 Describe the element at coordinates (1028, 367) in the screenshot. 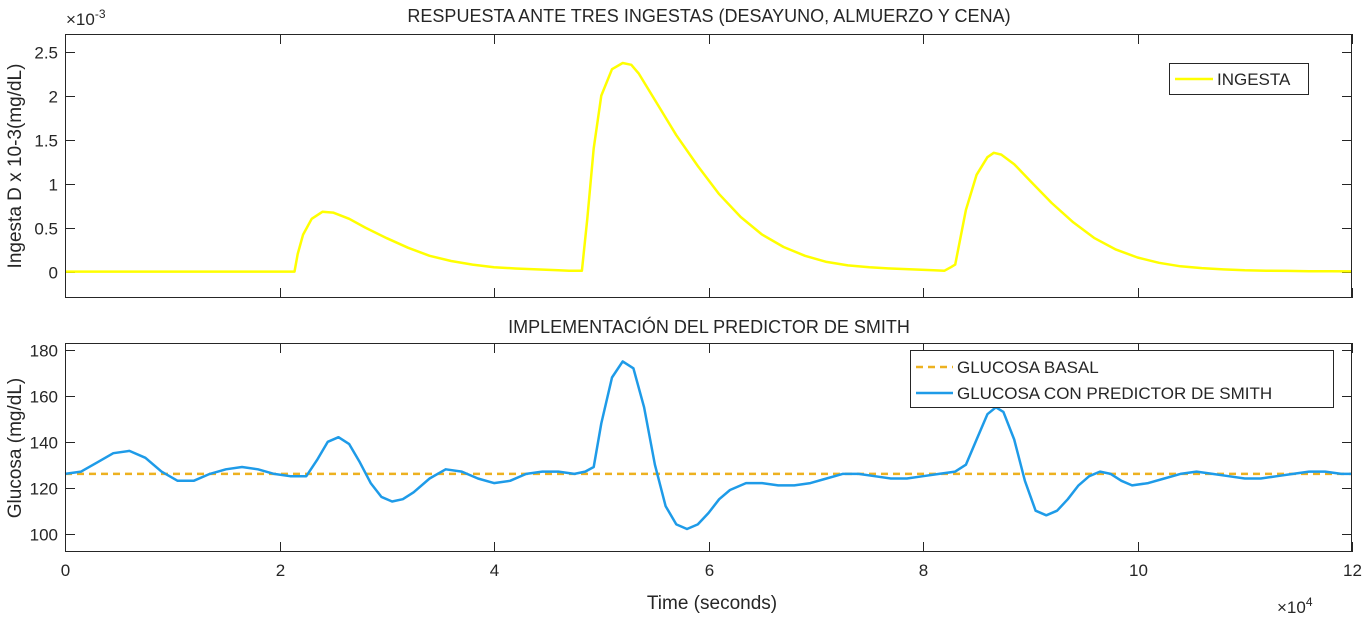

I see `legend-label-glucosa-basal: GLUCOSA BASAL` at that location.